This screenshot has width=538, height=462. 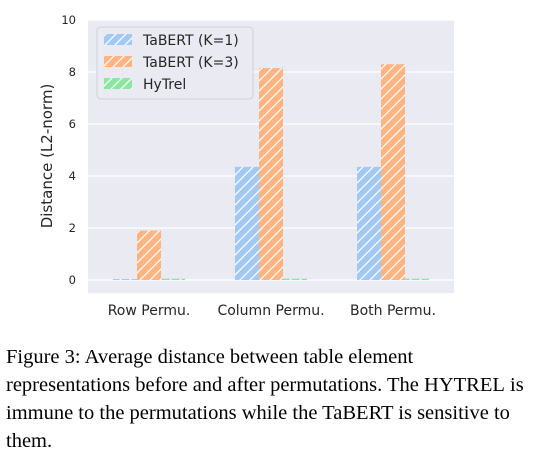 What do you see at coordinates (485, 385) in the screenshot?
I see `caption-hytrel-rel: REL` at bounding box center [485, 385].